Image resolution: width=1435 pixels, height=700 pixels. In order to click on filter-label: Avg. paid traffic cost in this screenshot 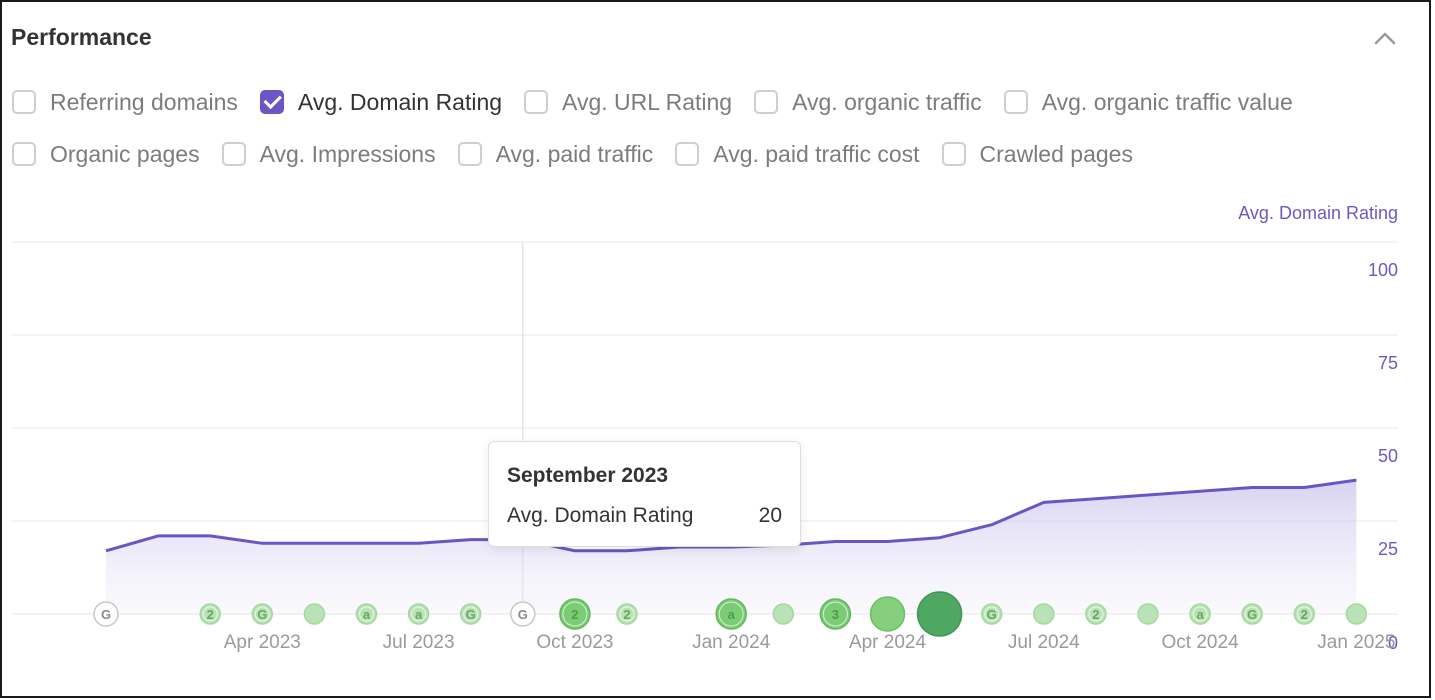, I will do `click(816, 153)`.